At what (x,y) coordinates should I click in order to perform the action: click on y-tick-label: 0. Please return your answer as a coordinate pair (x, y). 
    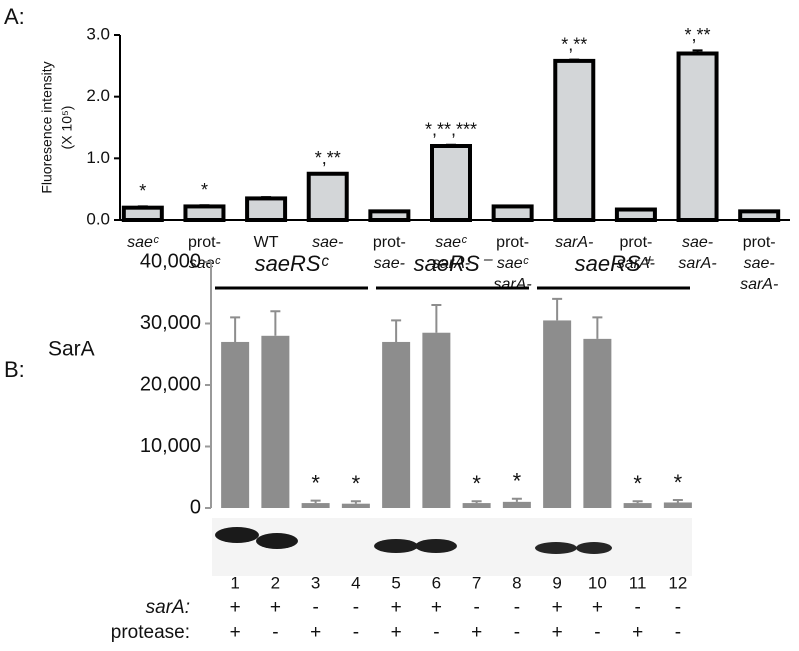
    Looking at the image, I should click on (195, 507).